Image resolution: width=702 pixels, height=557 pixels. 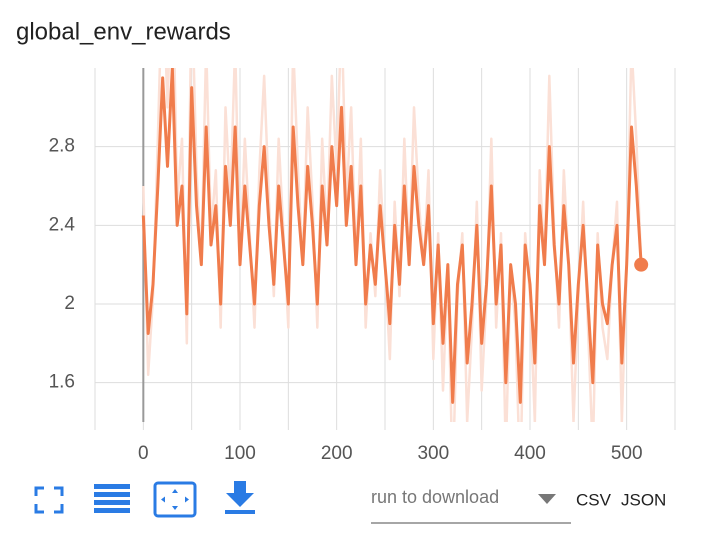 What do you see at coordinates (530, 453) in the screenshot?
I see `x-tick-label: 400` at bounding box center [530, 453].